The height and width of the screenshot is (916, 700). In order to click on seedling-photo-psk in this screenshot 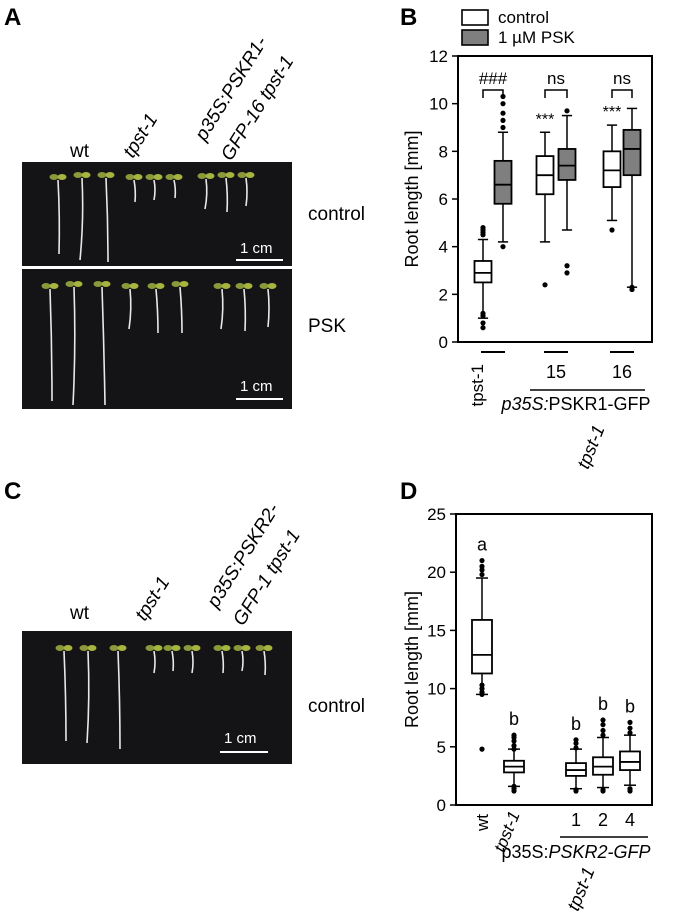, I will do `click(157, 339)`.